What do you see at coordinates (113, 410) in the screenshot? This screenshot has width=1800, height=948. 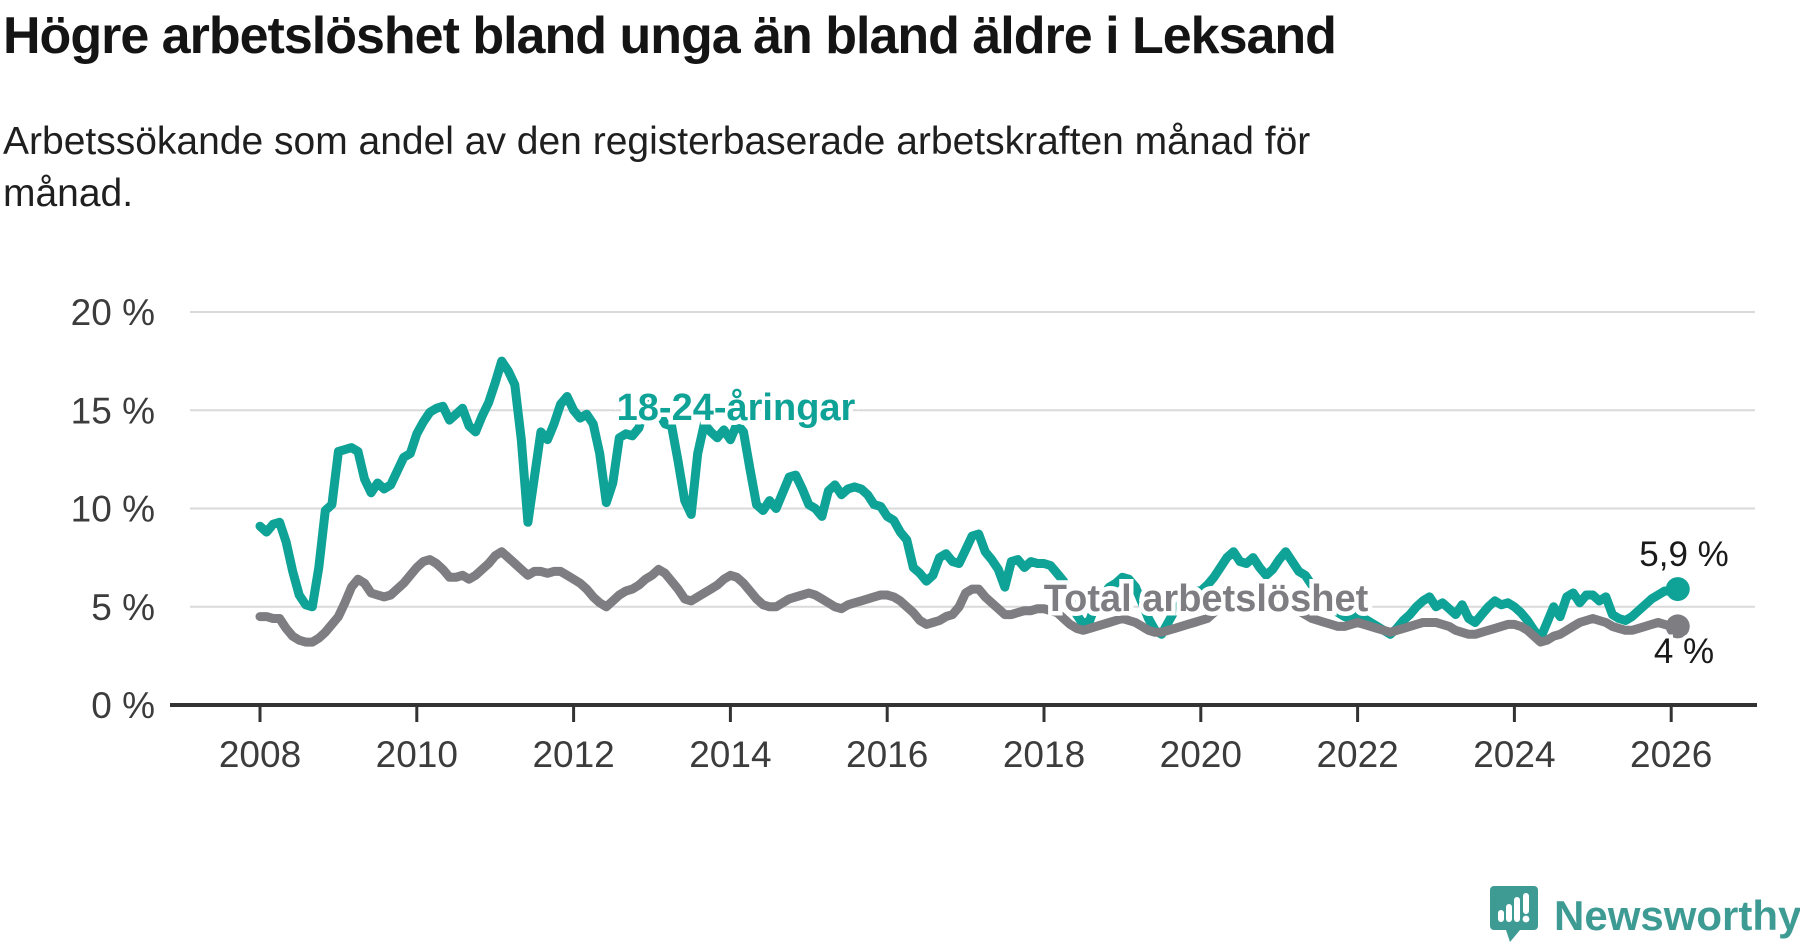 I see `y-tick-label-15: 15 %` at bounding box center [113, 410].